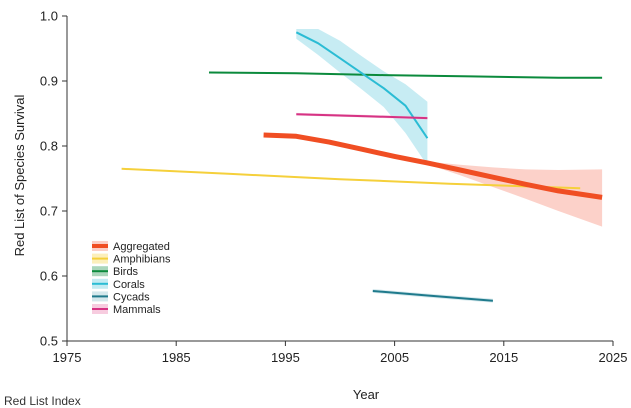  I want to click on x-tick-label: 1995, so click(285, 357).